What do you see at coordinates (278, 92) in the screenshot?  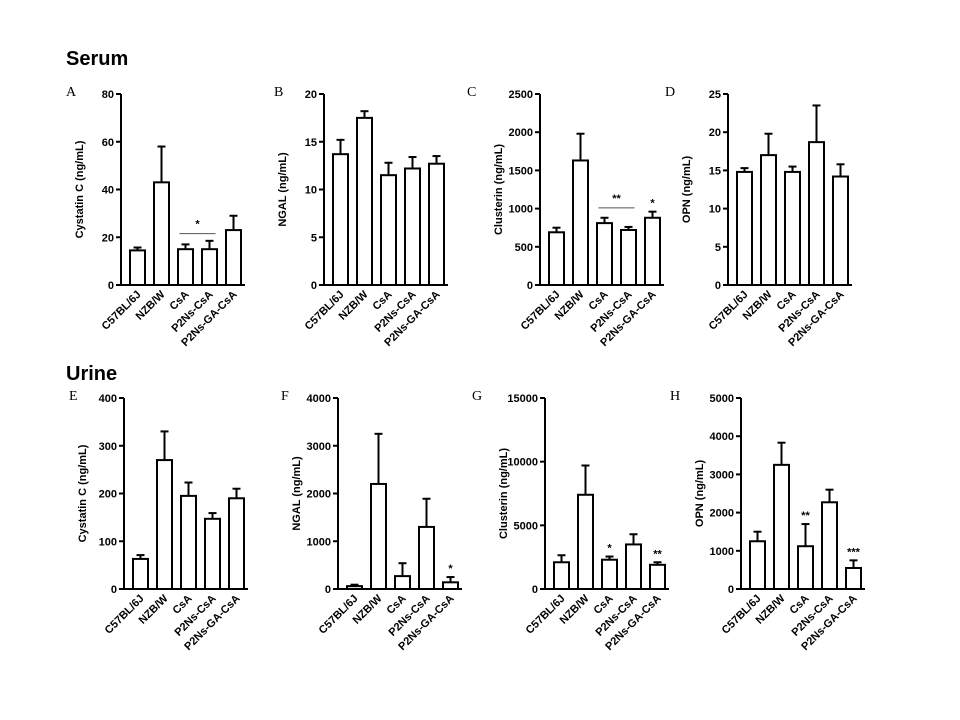 I see `panel-letter: B` at bounding box center [278, 92].